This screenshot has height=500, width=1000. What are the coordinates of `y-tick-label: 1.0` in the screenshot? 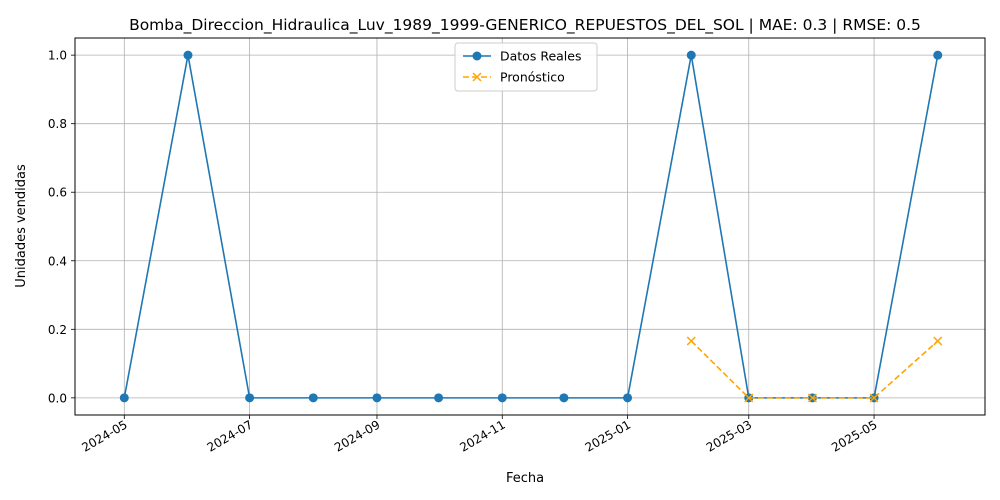 It's located at (57, 56).